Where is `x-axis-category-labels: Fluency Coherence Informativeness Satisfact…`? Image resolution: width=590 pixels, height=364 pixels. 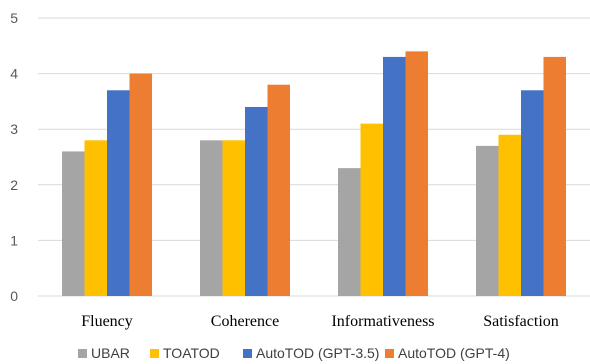
x-axis-category-labels: Fluency Coherence Informativeness Satisfact… is located at coordinates (320, 321).